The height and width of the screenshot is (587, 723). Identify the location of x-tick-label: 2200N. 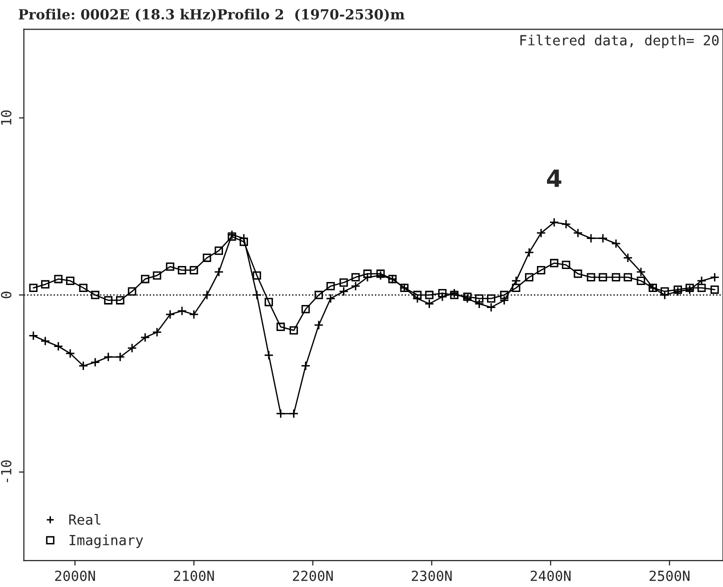
(312, 576).